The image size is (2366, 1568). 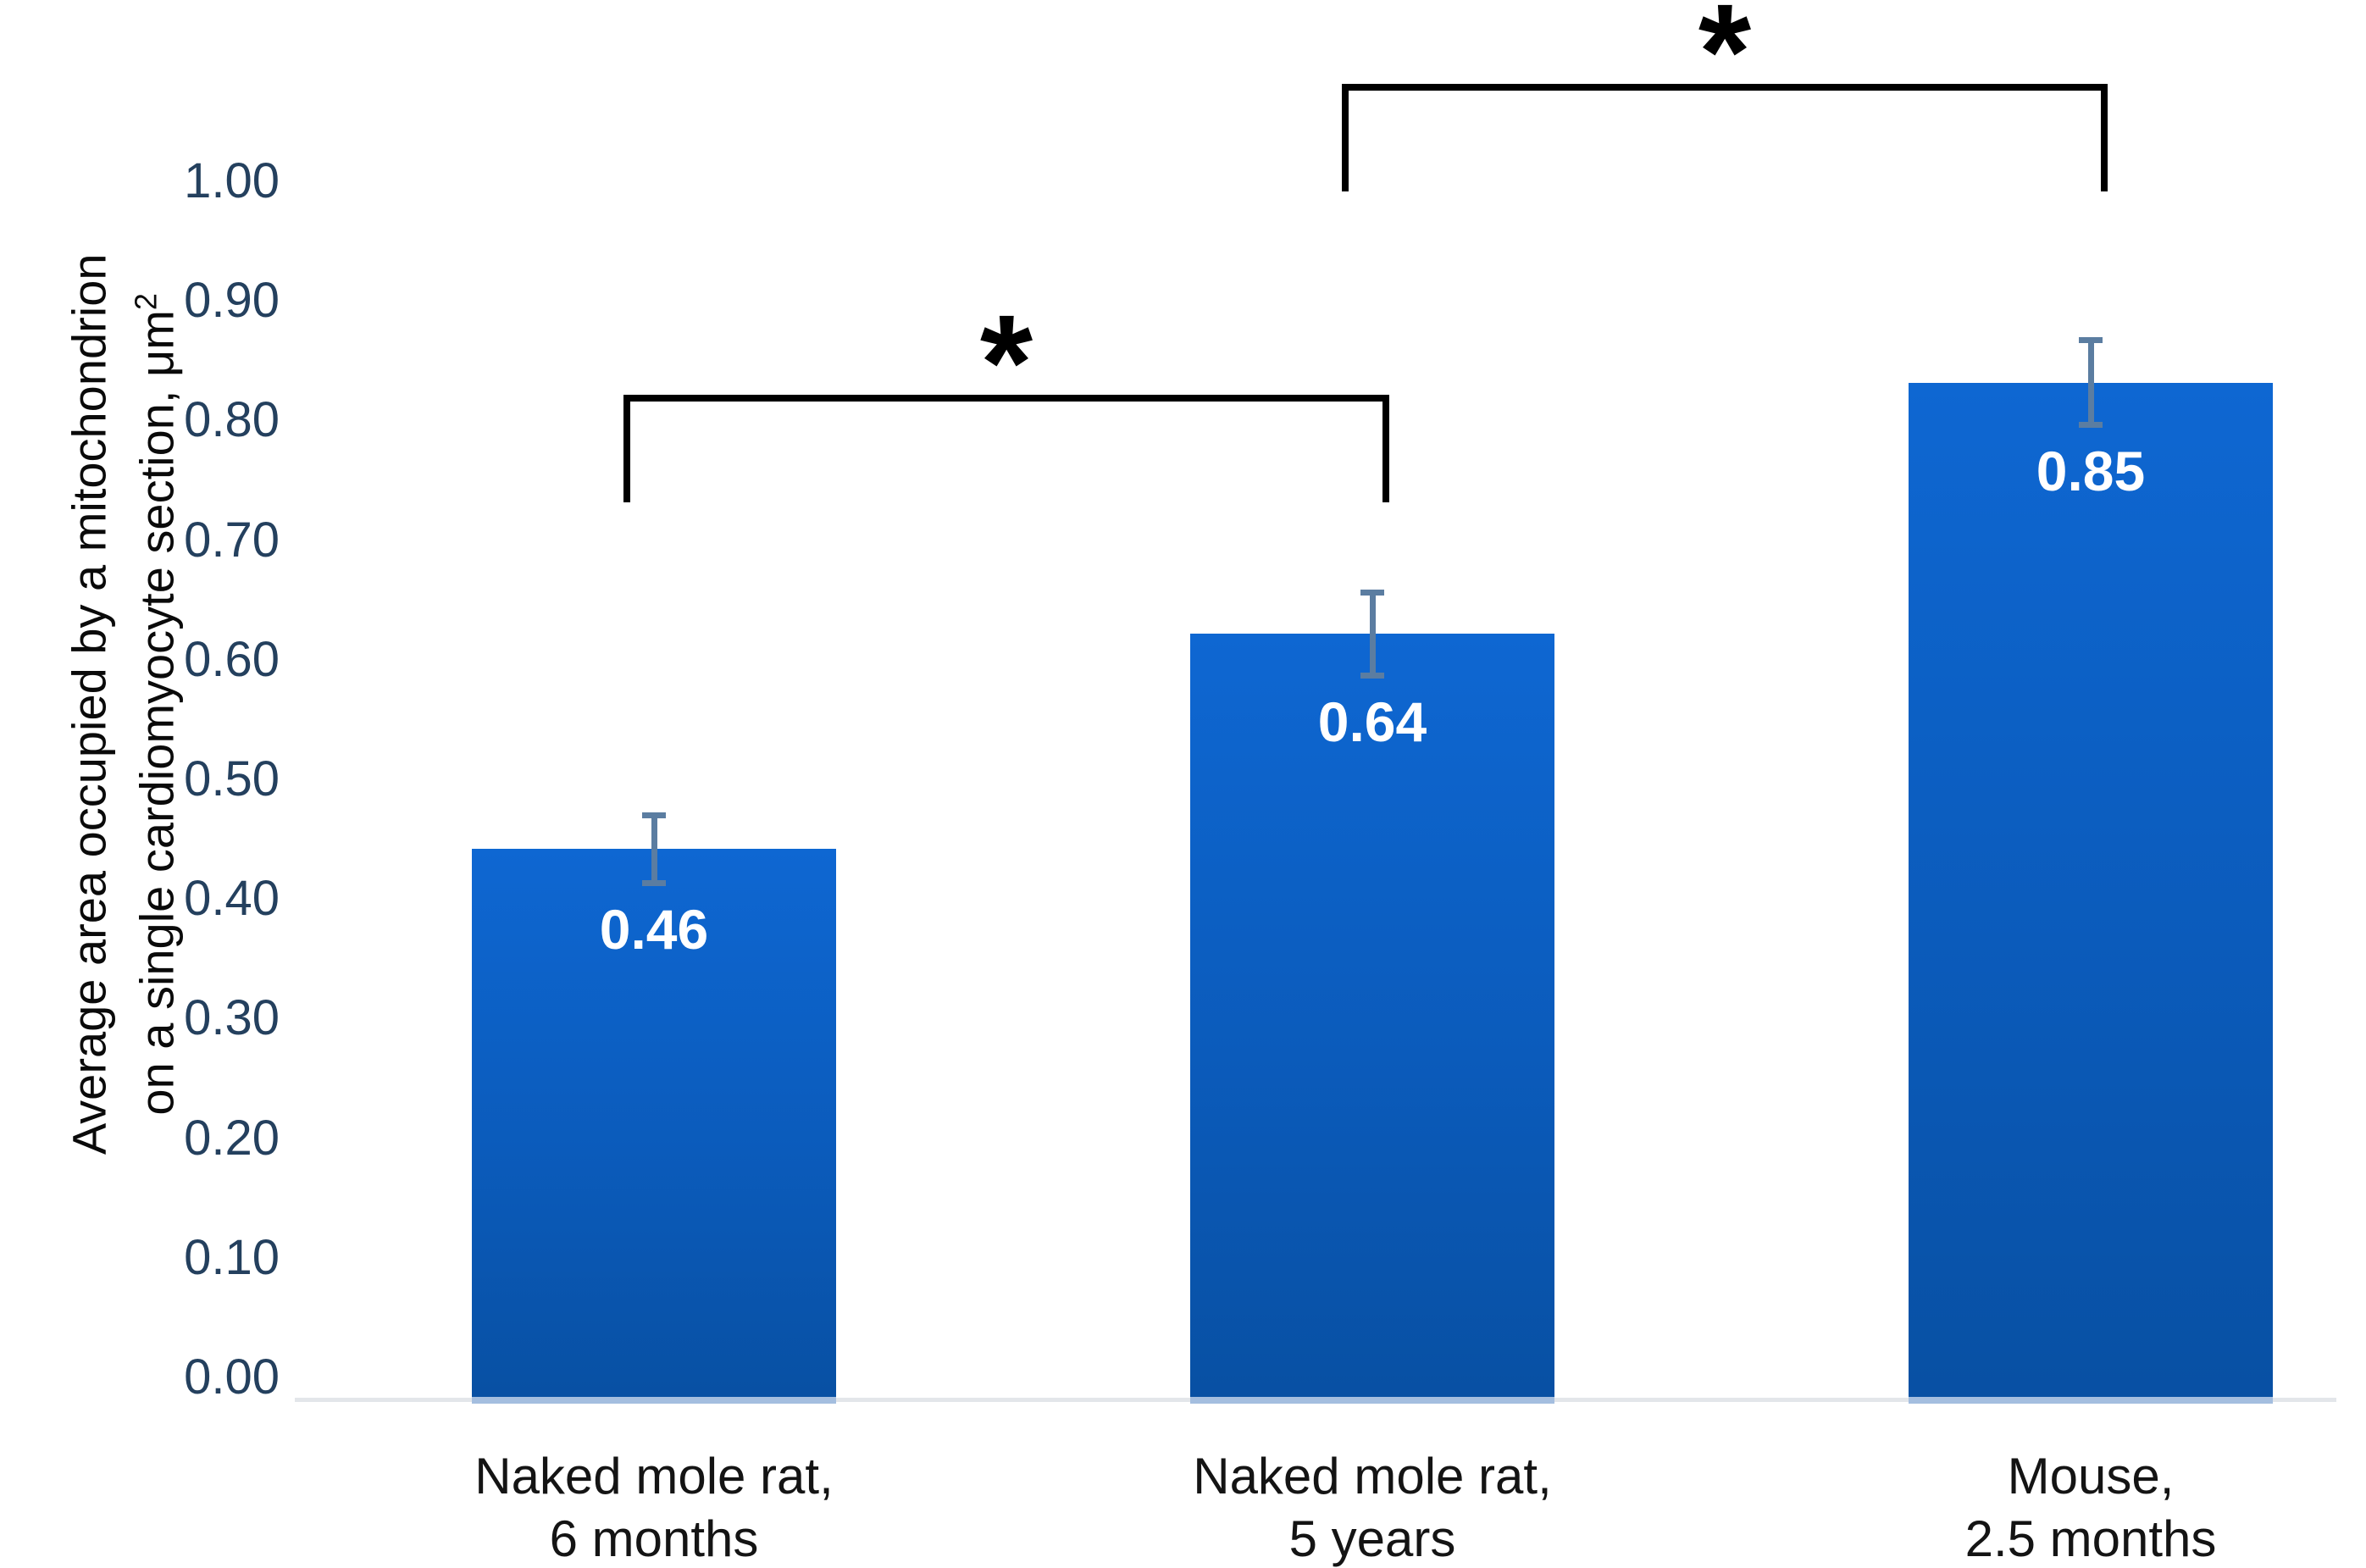 I want to click on bar-value-label: 0.46, so click(x=654, y=929).